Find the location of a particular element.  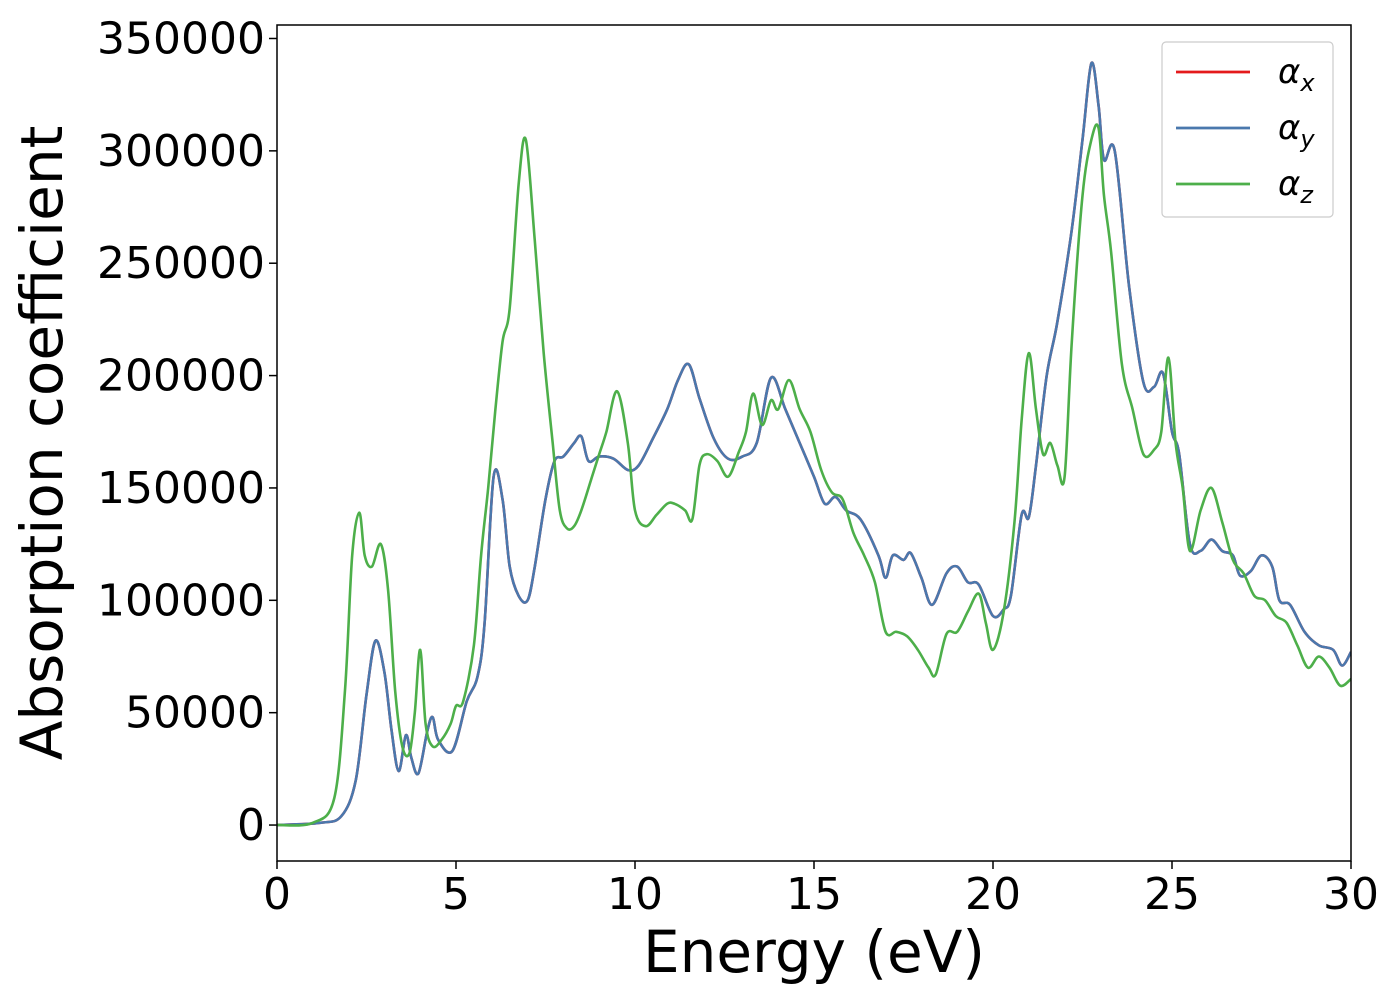

x-tick-label: 0 is located at coordinates (277, 894).